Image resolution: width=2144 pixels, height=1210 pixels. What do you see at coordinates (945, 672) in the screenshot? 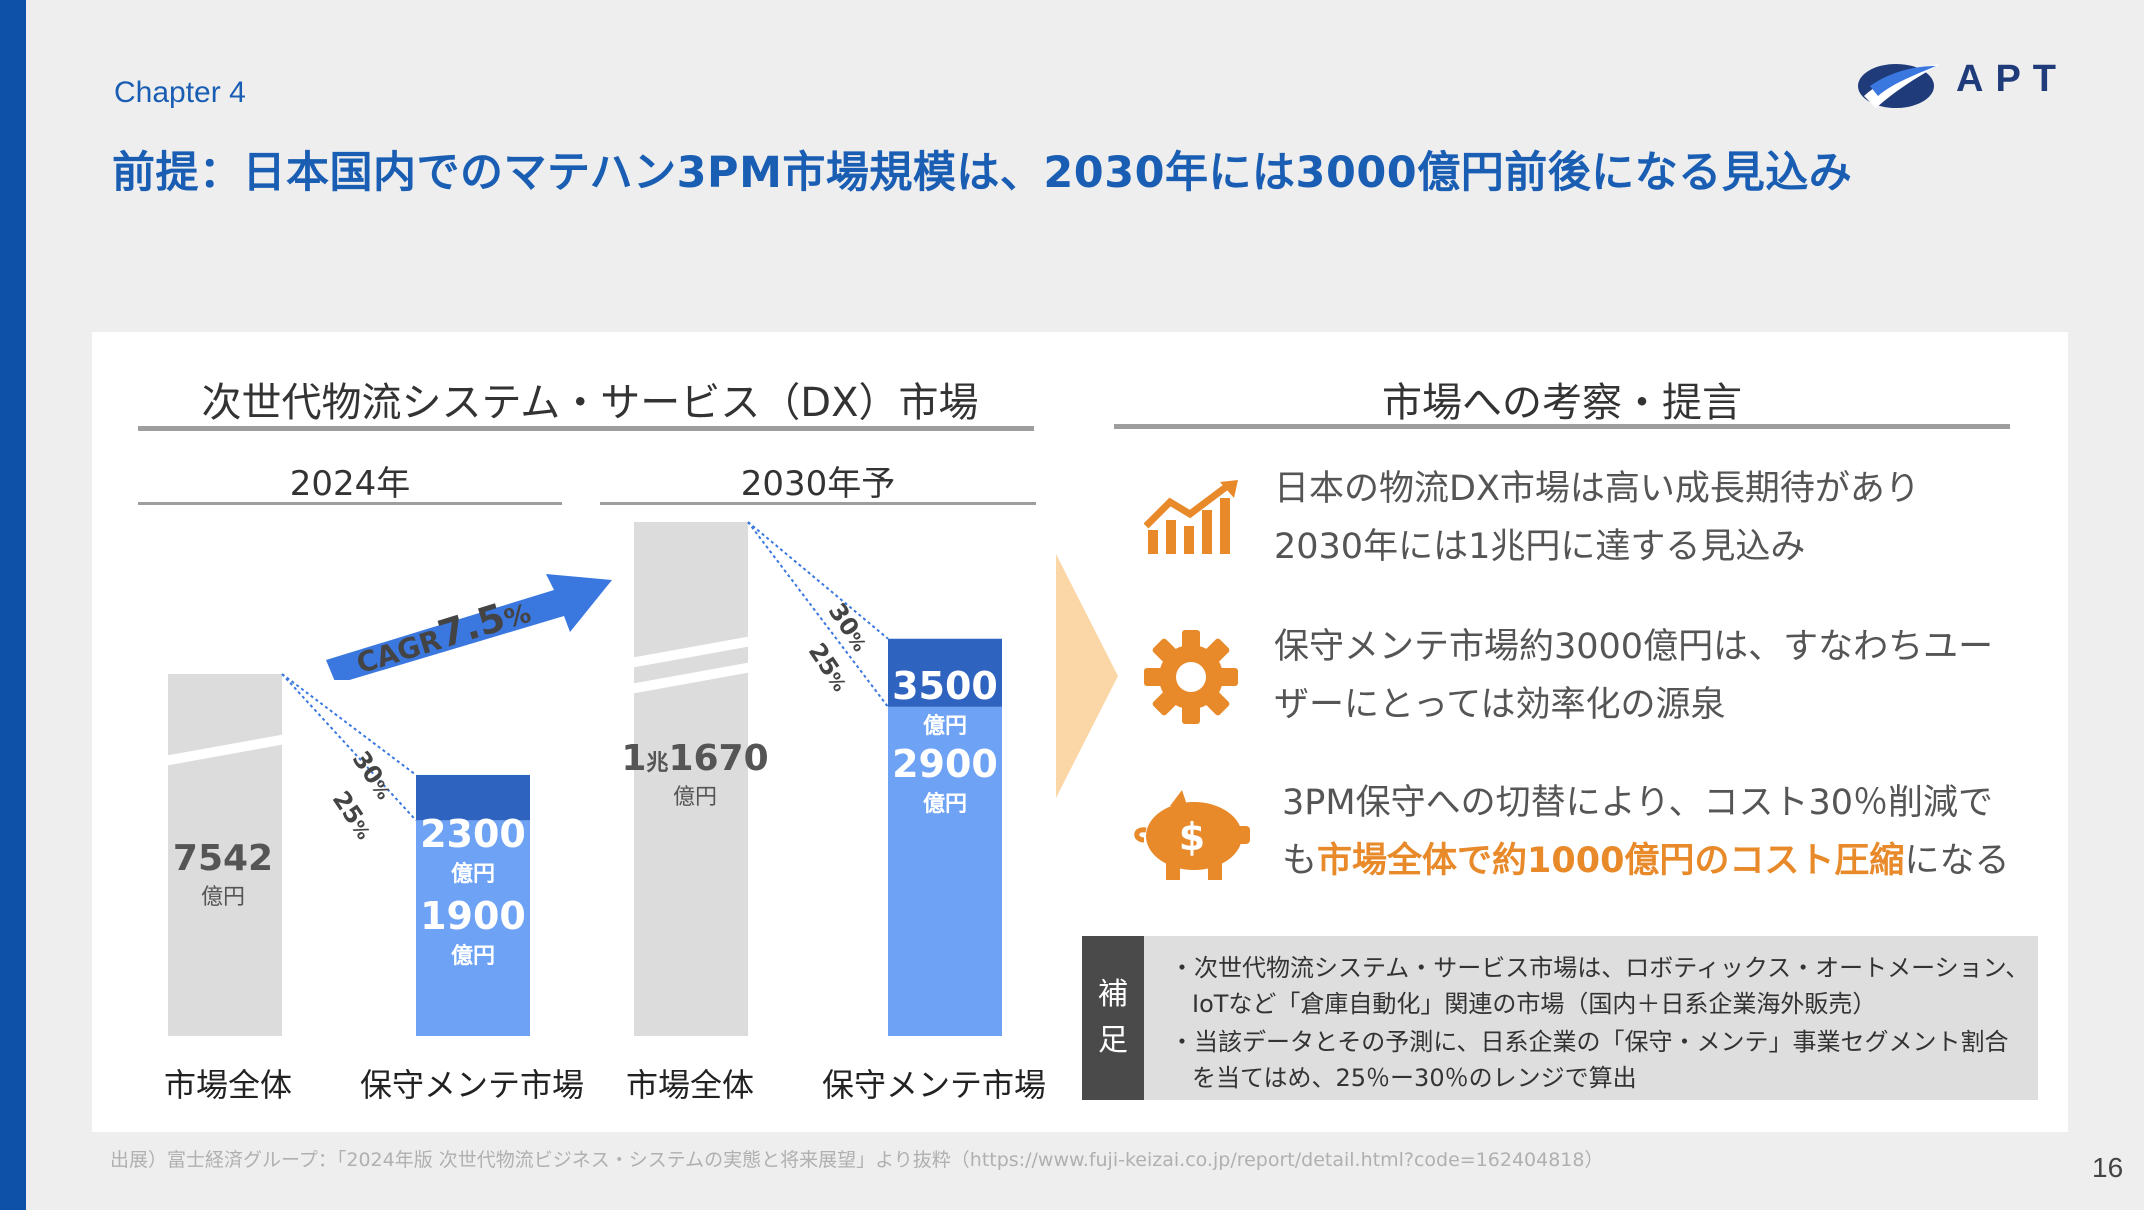
I see `bar-2030-maint-upper` at bounding box center [945, 672].